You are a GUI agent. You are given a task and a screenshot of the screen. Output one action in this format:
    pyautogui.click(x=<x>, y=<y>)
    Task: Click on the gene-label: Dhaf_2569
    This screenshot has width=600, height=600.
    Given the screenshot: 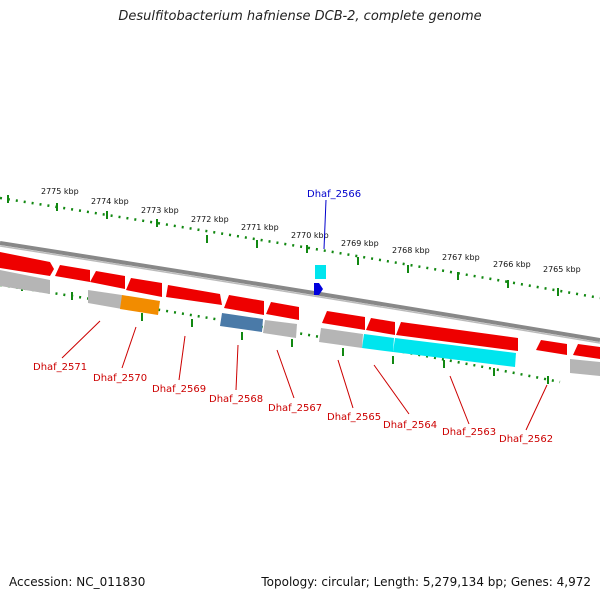 What is the action you would take?
    pyautogui.click(x=179, y=389)
    